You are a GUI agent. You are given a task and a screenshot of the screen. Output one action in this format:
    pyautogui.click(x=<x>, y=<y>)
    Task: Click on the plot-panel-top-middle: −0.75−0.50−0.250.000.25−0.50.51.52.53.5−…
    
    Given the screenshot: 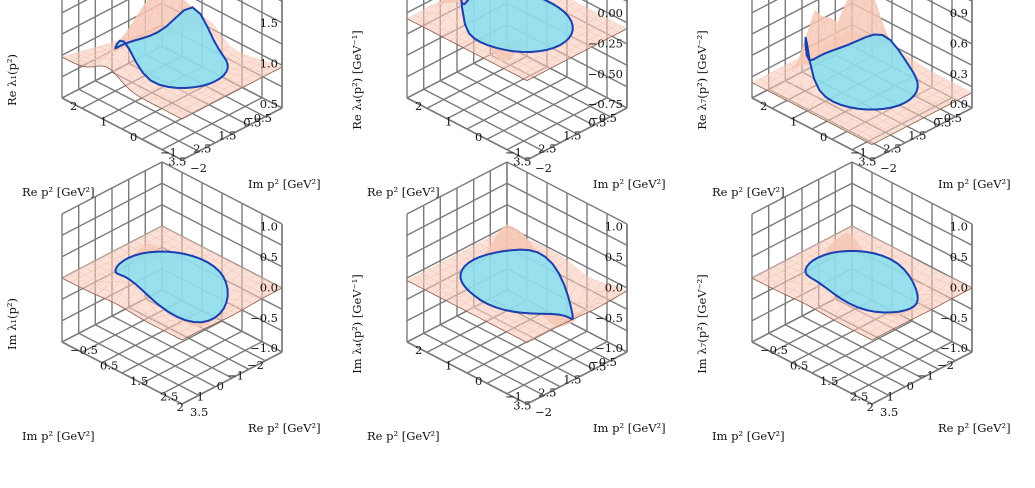 What is the action you would take?
    pyautogui.click(x=508, y=99)
    